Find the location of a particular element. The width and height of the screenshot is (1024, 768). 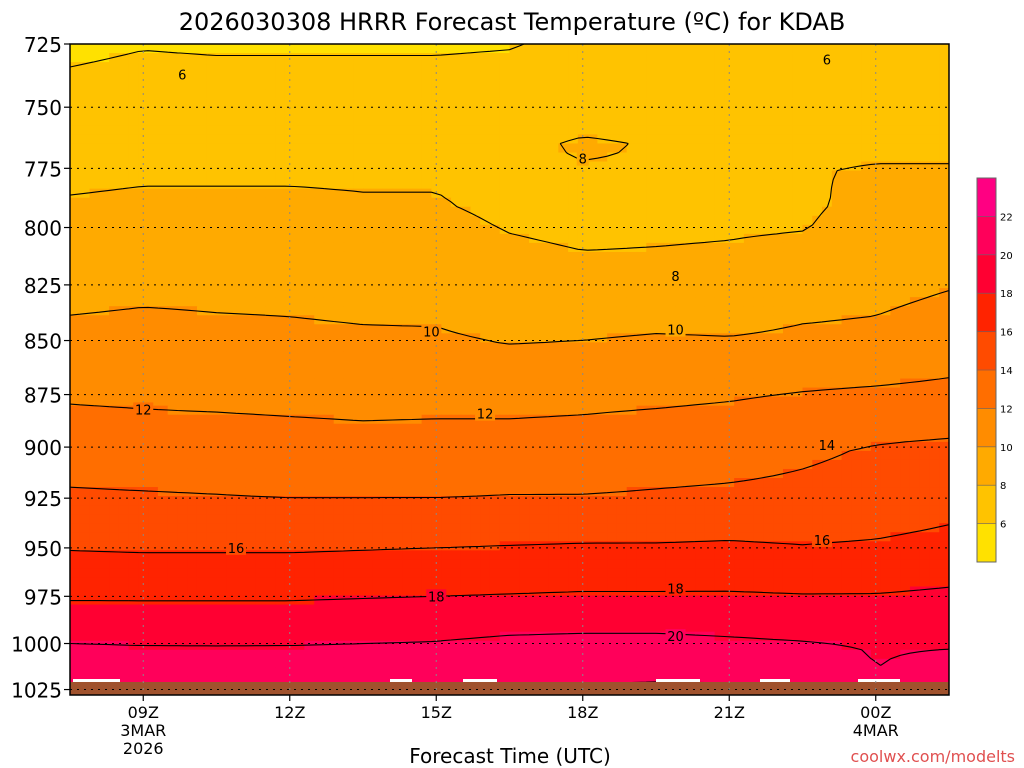

temperature-cell-1901 is located at coordinates (182, 238).